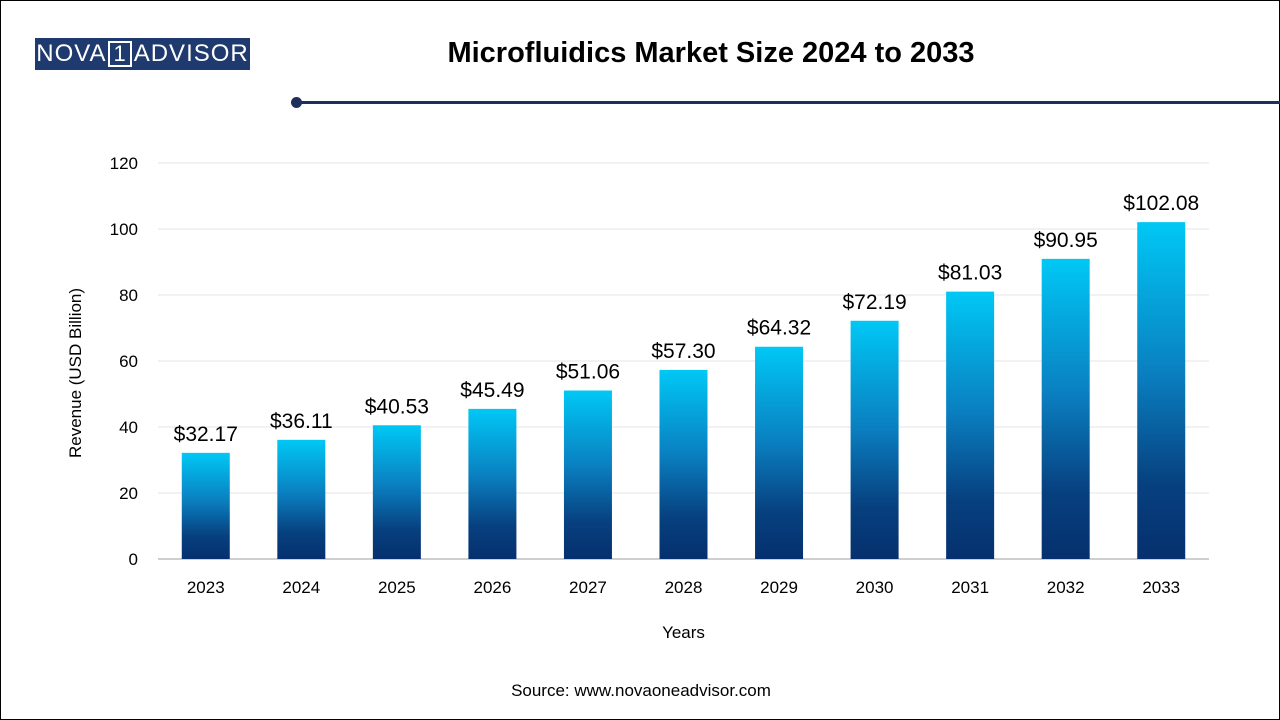  Describe the element at coordinates (875, 587) in the screenshot. I see `x-tick-label: 2030` at that location.